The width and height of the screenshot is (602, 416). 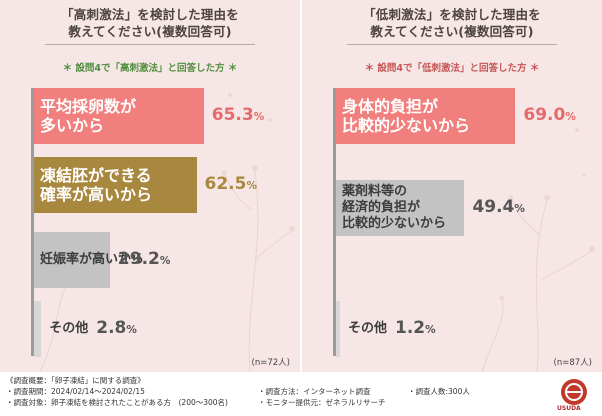 What do you see at coordinates (334, 222) in the screenshot?
I see `right-axis-line` at bounding box center [334, 222].